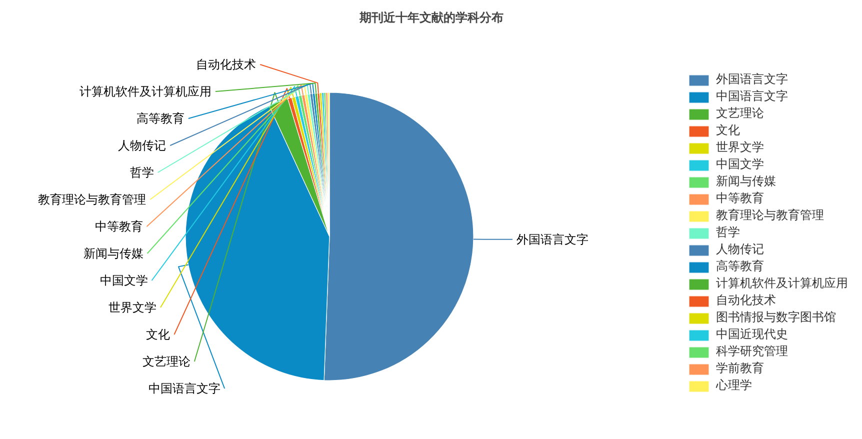 This screenshot has width=862, height=439. What do you see at coordinates (226, 65) in the screenshot?
I see `slice-label: 自动化技术` at bounding box center [226, 65].